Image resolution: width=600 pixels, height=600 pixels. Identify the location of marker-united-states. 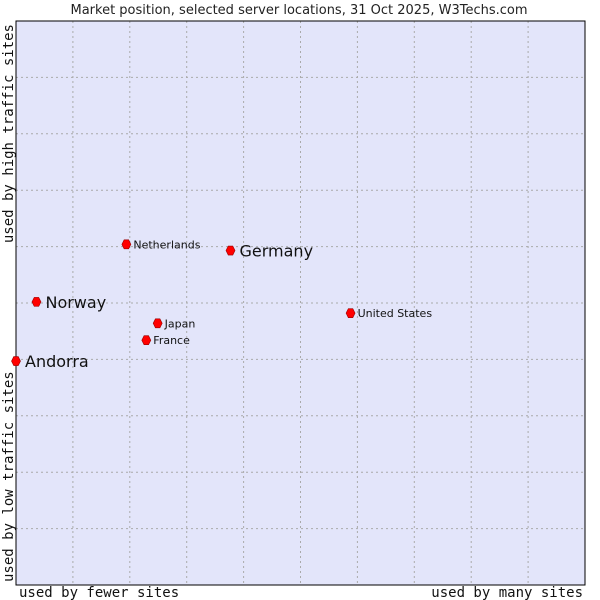
(350, 313).